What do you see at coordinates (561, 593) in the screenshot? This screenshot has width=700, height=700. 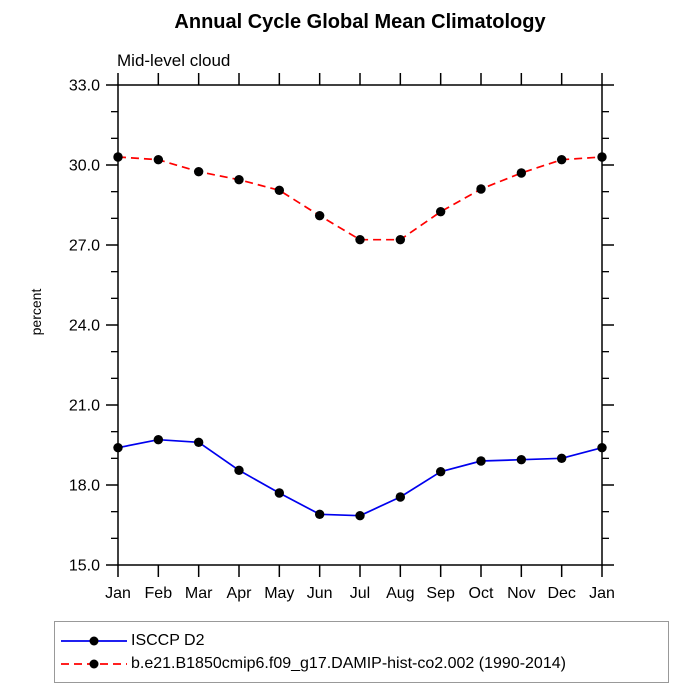 I see `x-tick-label: Dec` at bounding box center [561, 593].